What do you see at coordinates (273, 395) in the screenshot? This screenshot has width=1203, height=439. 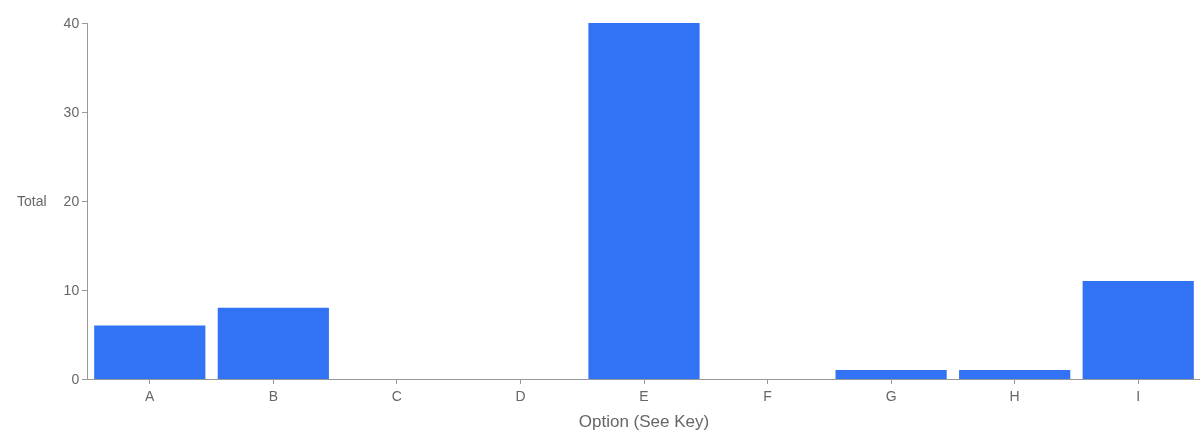 I see `x-tick-label: B` at bounding box center [273, 395].